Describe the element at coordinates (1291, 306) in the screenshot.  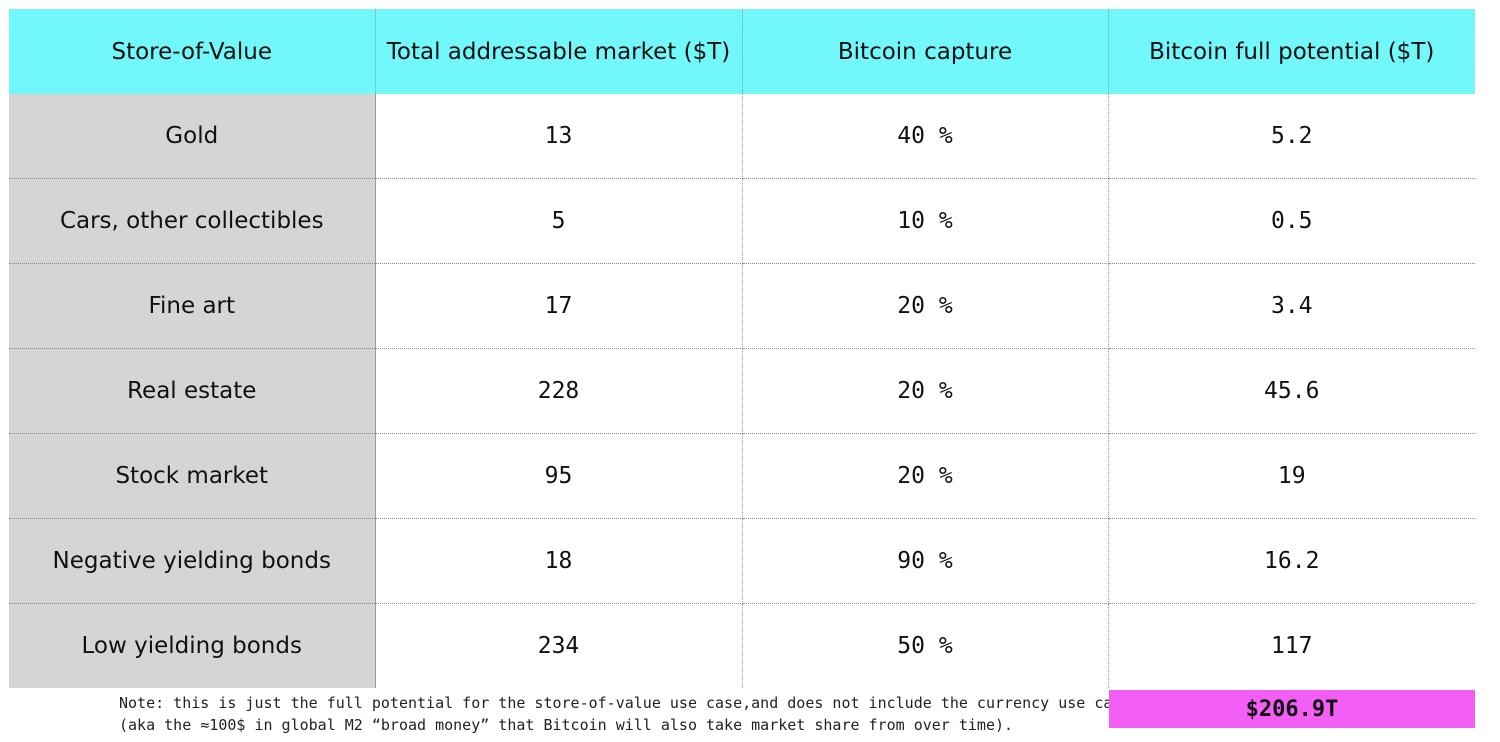
I see `potential-cell: 3.4` at that location.